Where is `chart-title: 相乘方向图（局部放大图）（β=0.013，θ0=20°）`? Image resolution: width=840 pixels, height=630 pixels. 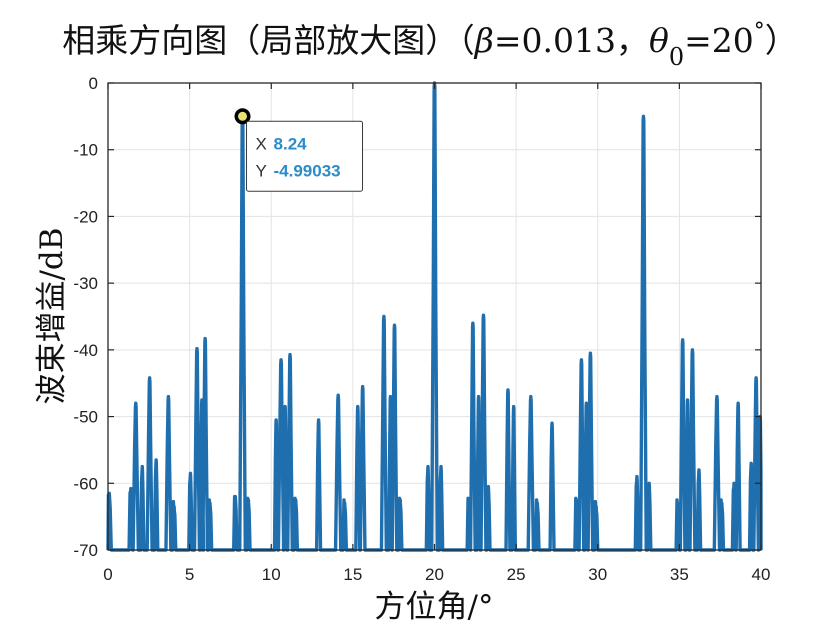
chart-title: 相乘方向图（局部放大图）（β=0.013，θ0=20°） is located at coordinates (430, 45).